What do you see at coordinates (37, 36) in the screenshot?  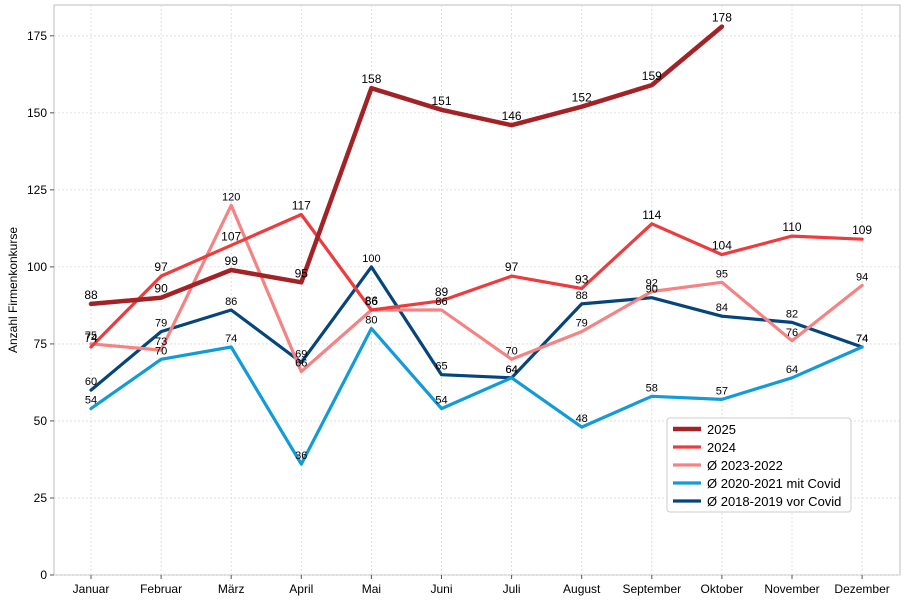 I see `y-tick-label: 175` at bounding box center [37, 36].